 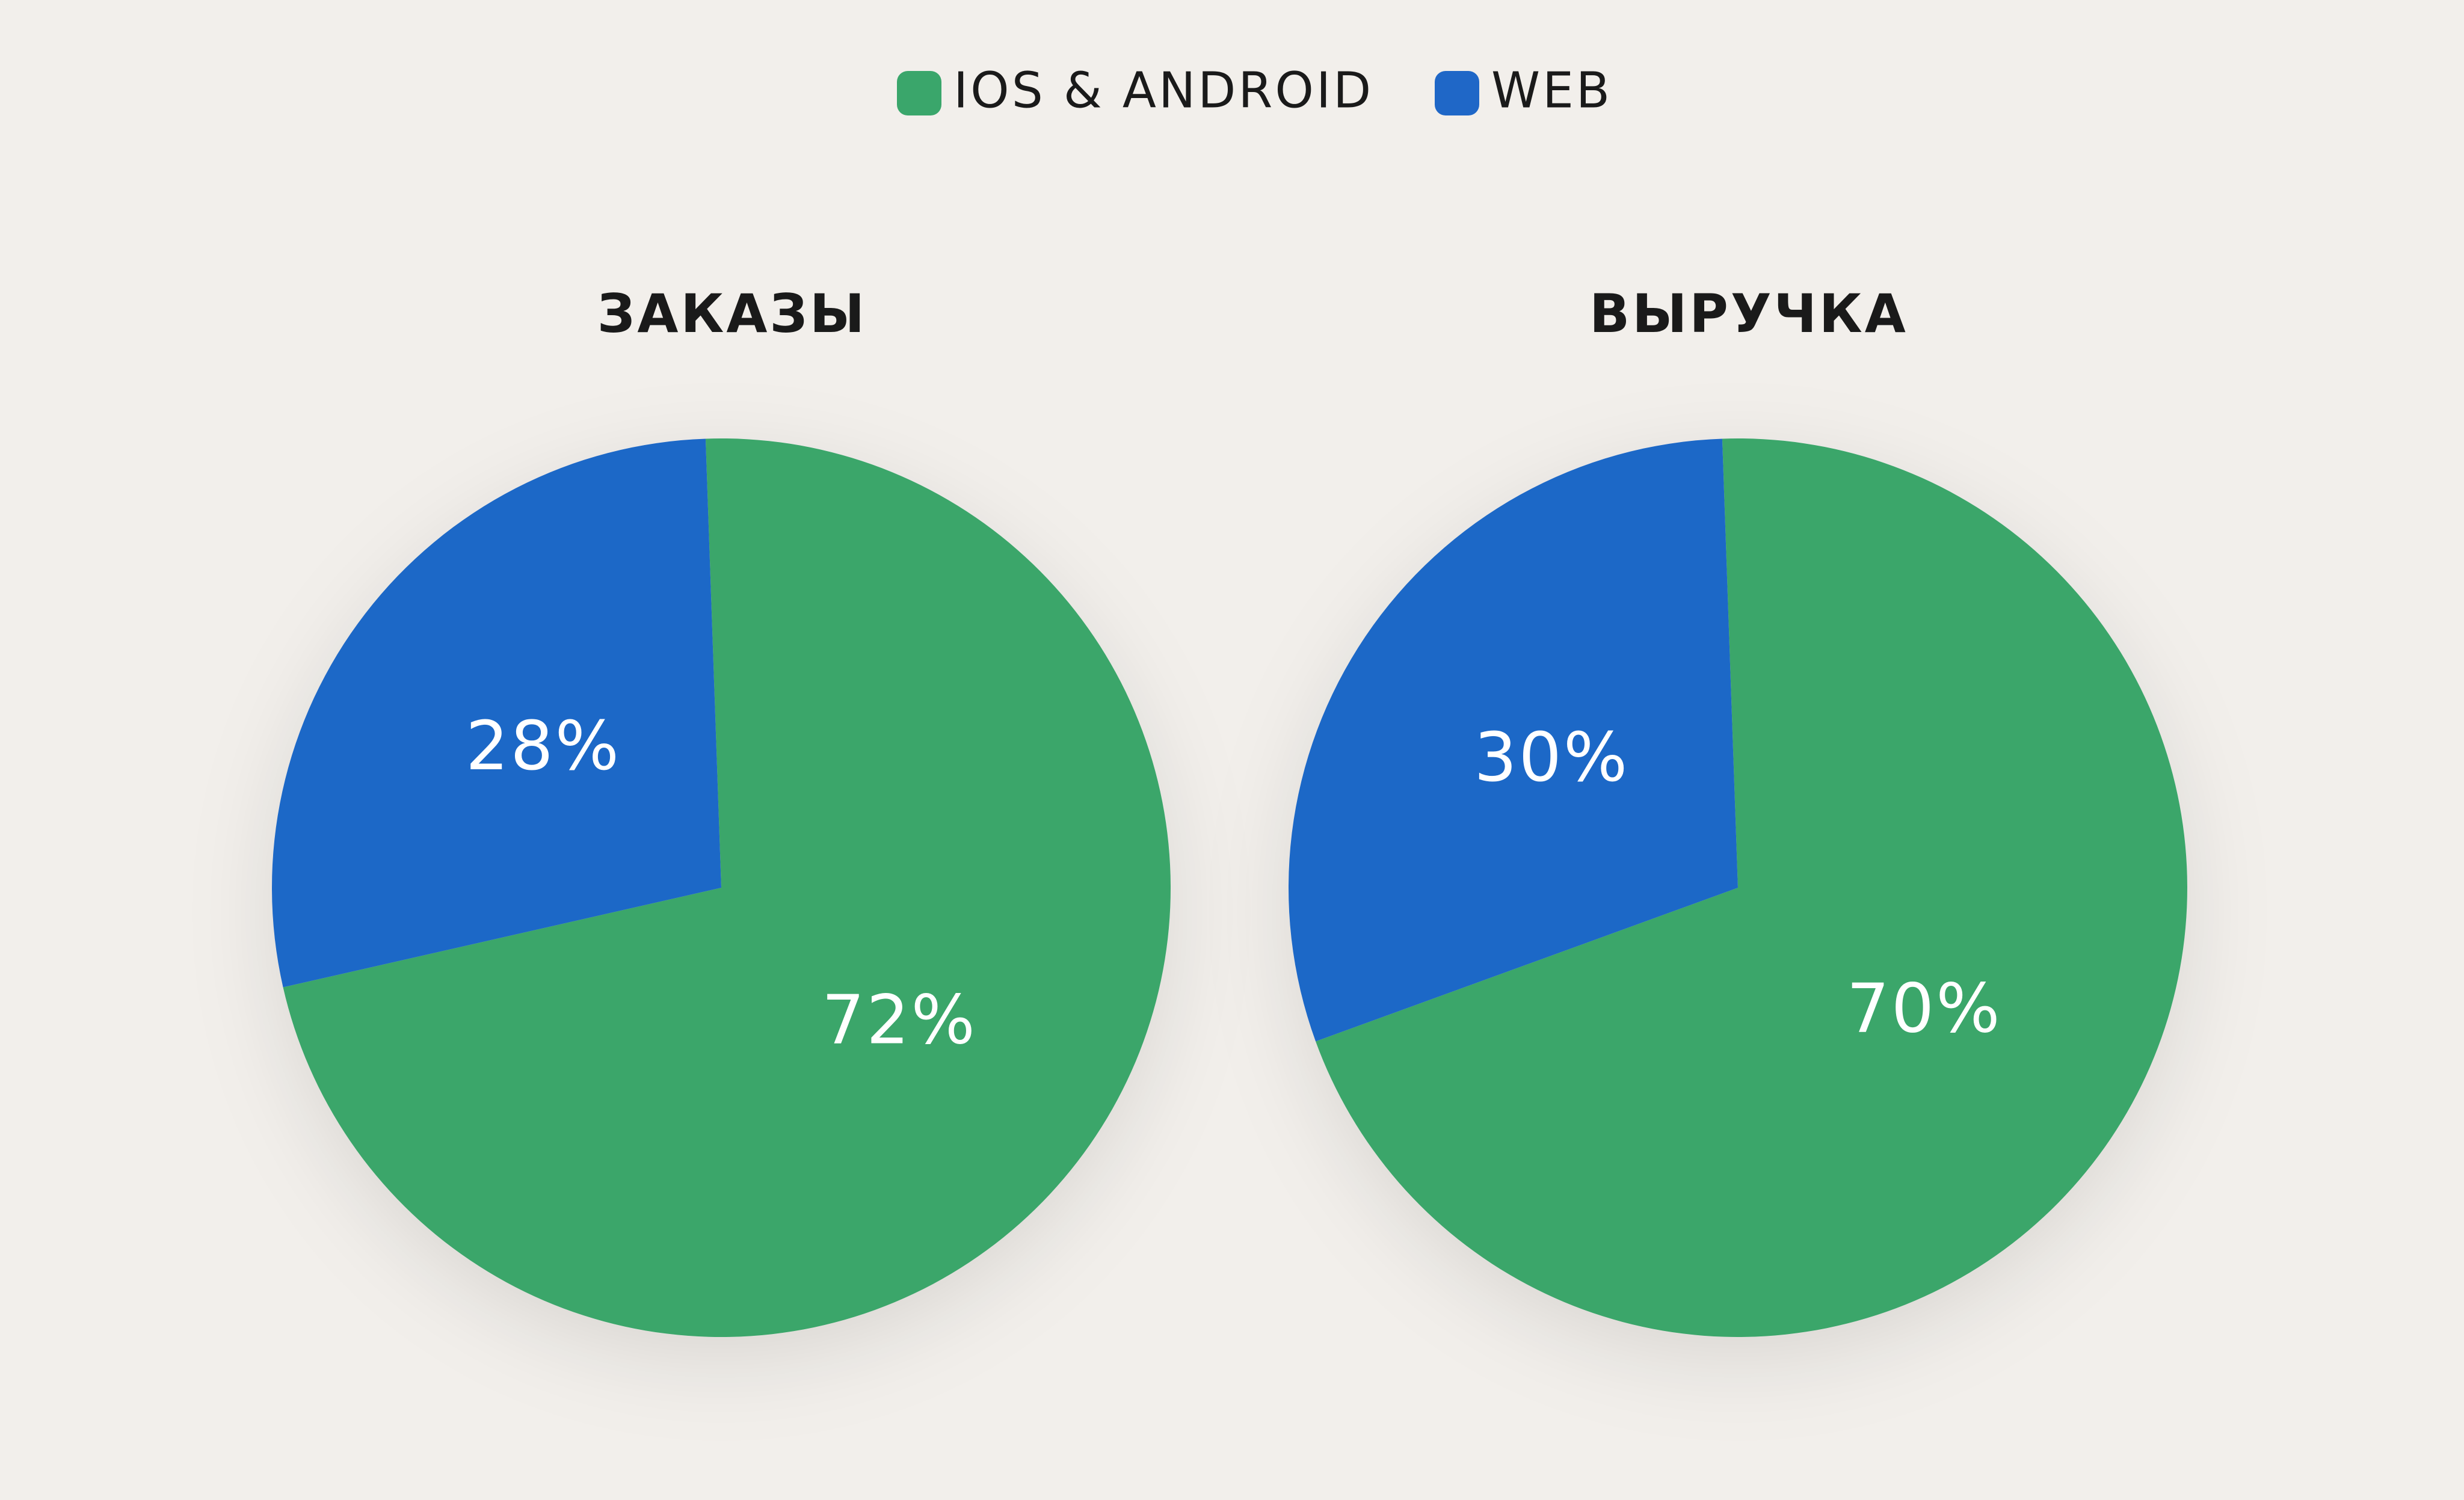 I want to click on chart-title: ВЫРУЧКА, so click(x=1749, y=314).